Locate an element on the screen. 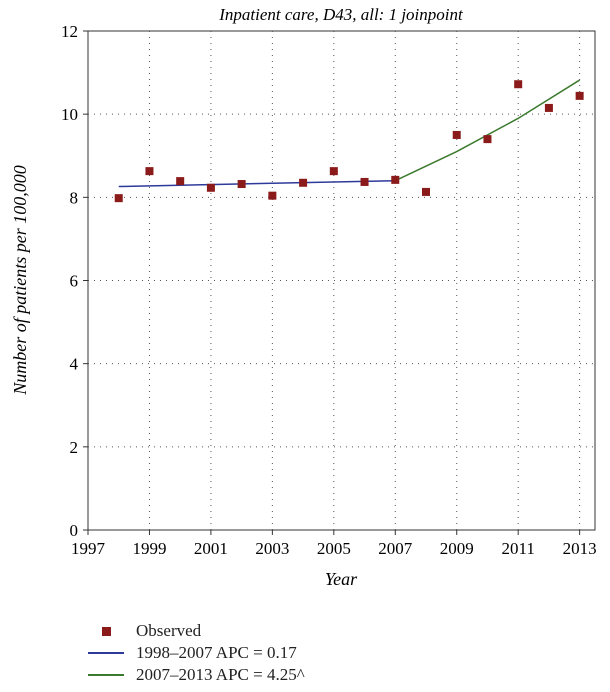  y-tick-label: 6 is located at coordinates (74, 281).